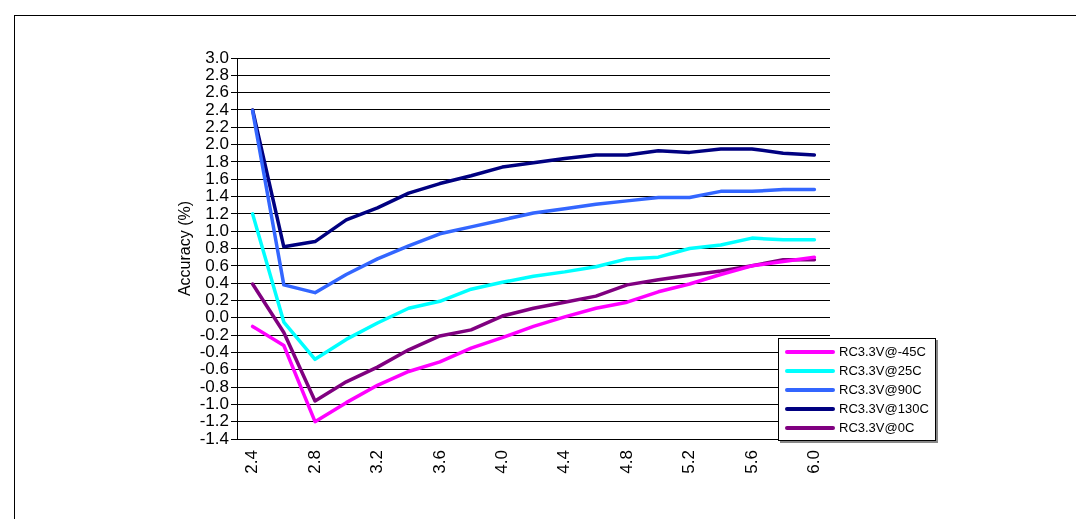 The width and height of the screenshot is (1076, 519). I want to click on y-tick-label: 1.6, so click(217, 178).